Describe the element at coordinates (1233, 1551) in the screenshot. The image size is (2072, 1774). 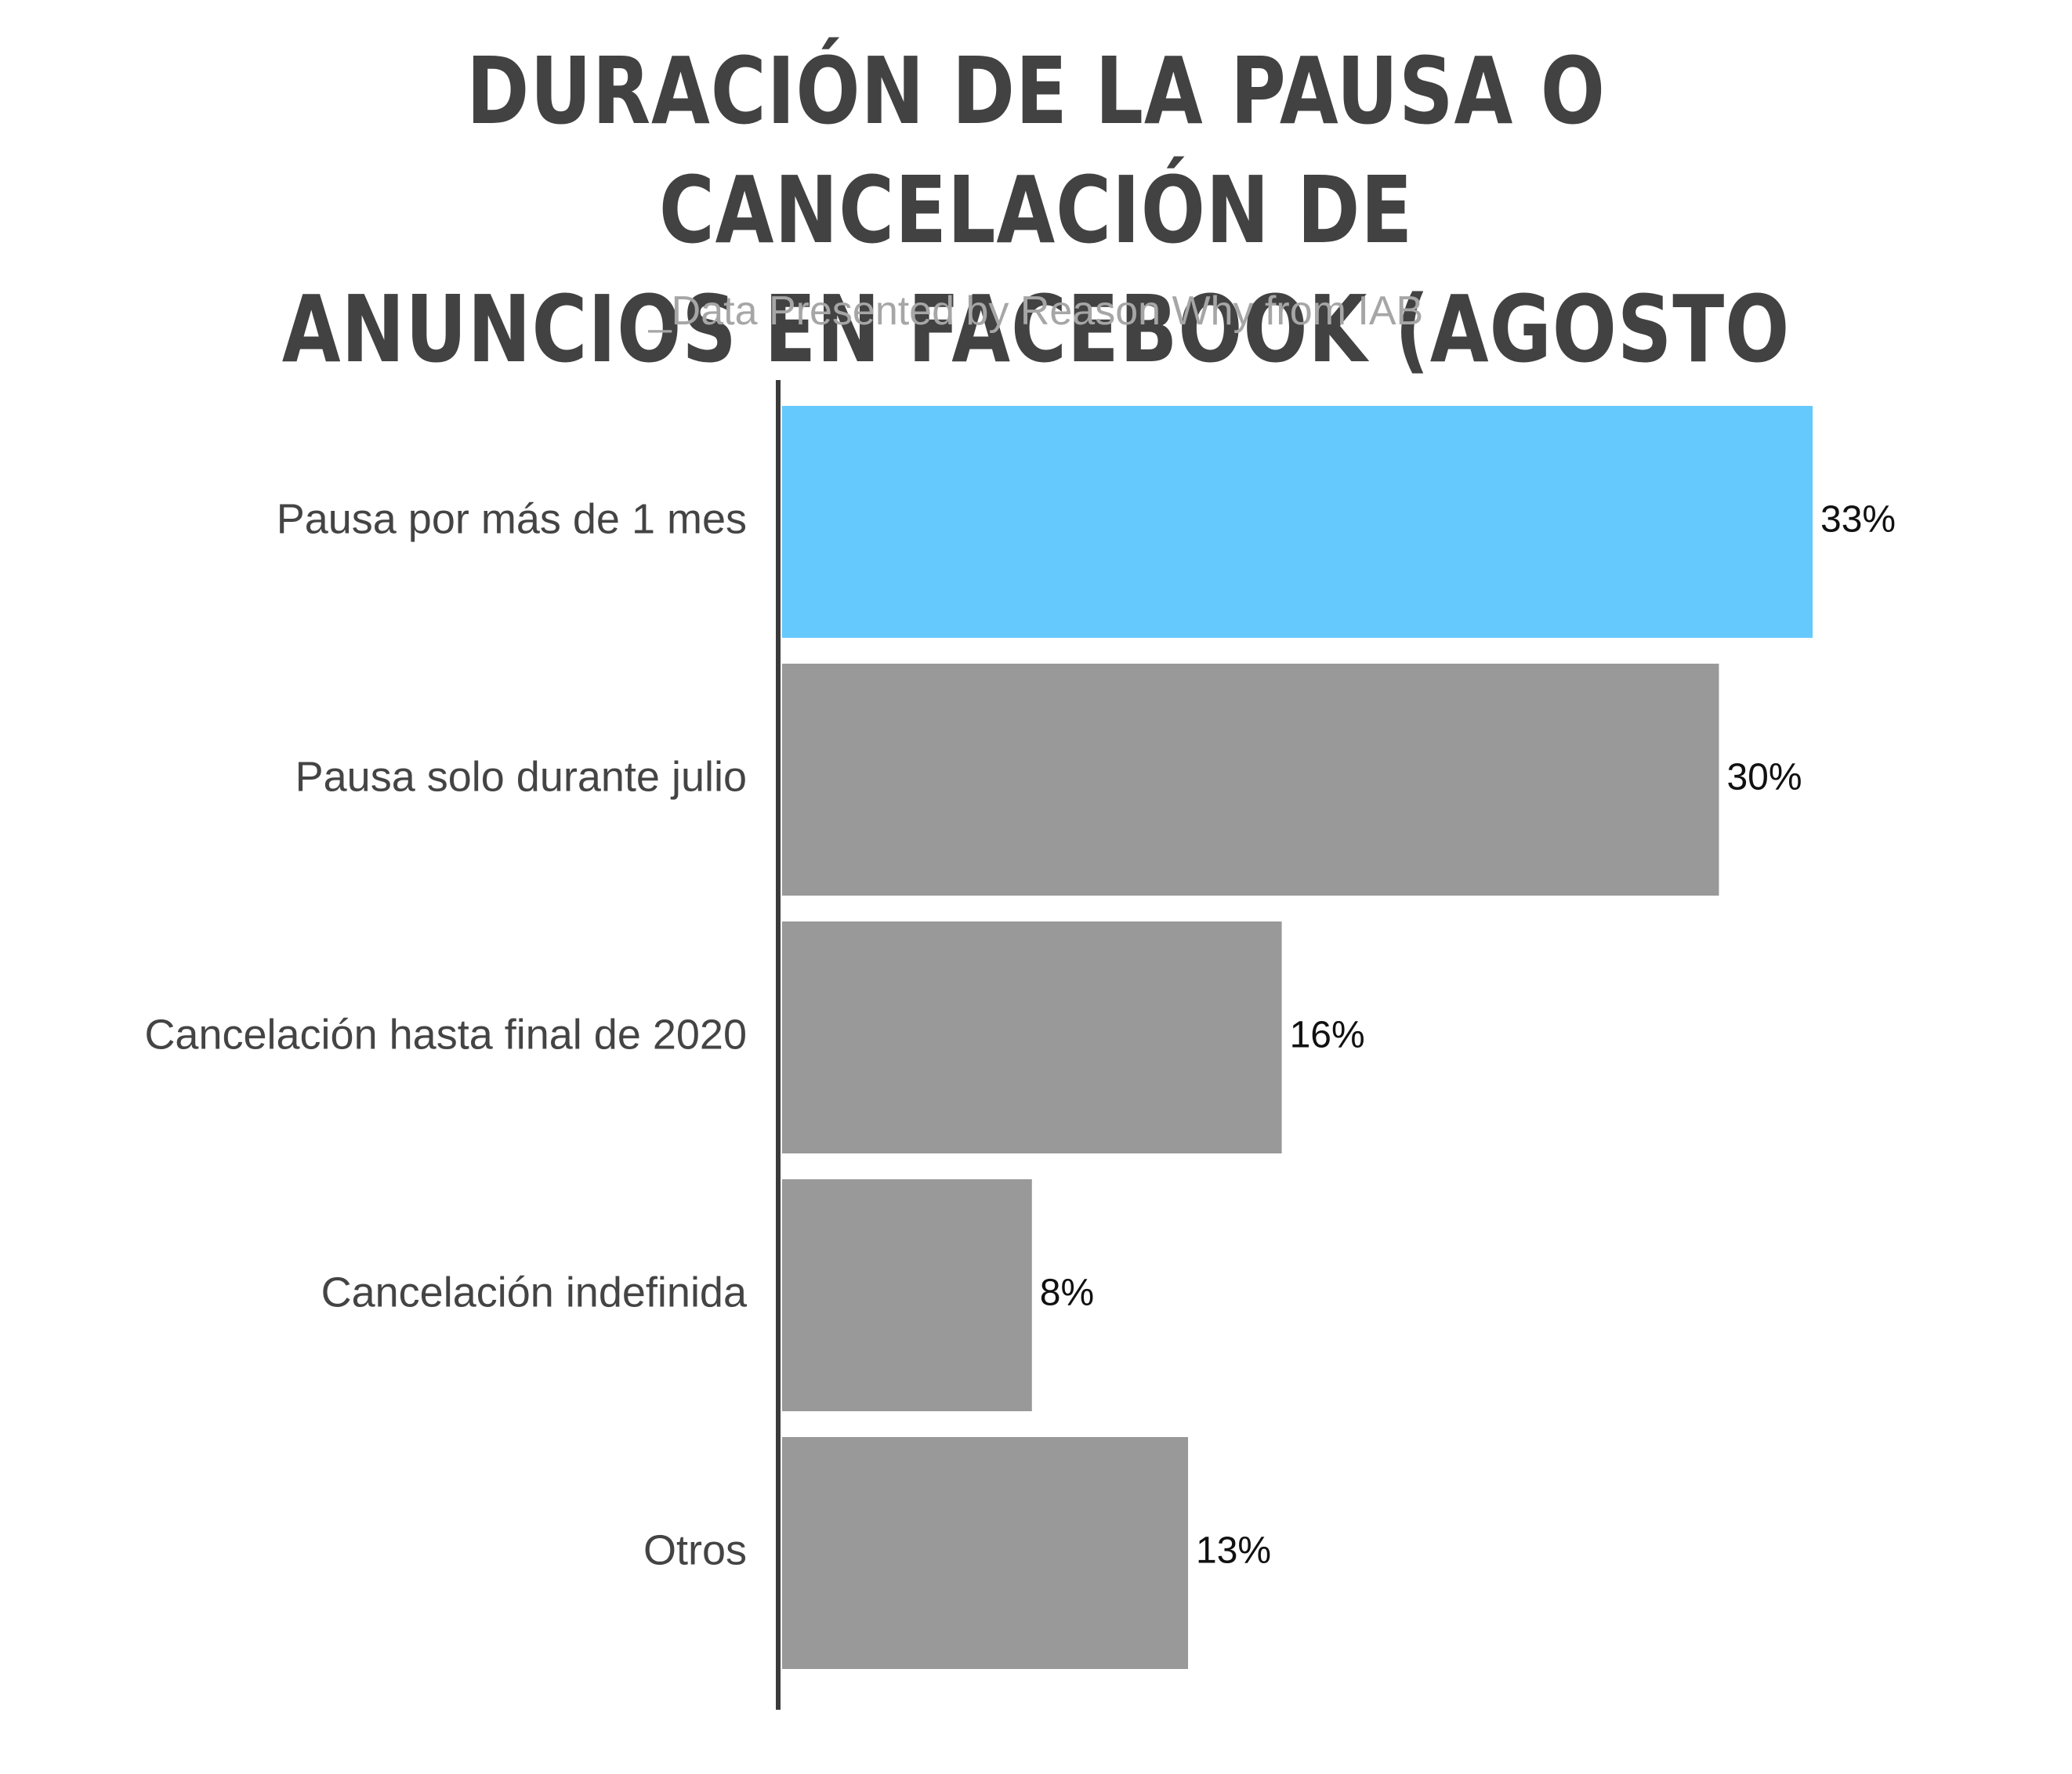
I see `value-label-5: 13%` at that location.